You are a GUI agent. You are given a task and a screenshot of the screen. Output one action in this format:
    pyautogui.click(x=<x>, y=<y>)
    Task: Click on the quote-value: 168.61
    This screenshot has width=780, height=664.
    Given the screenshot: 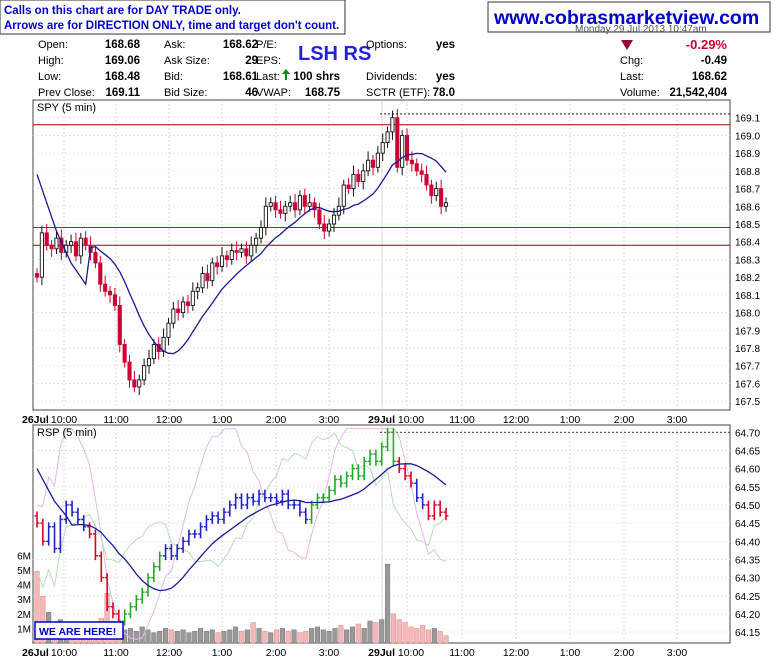 What is the action you would take?
    pyautogui.click(x=241, y=77)
    